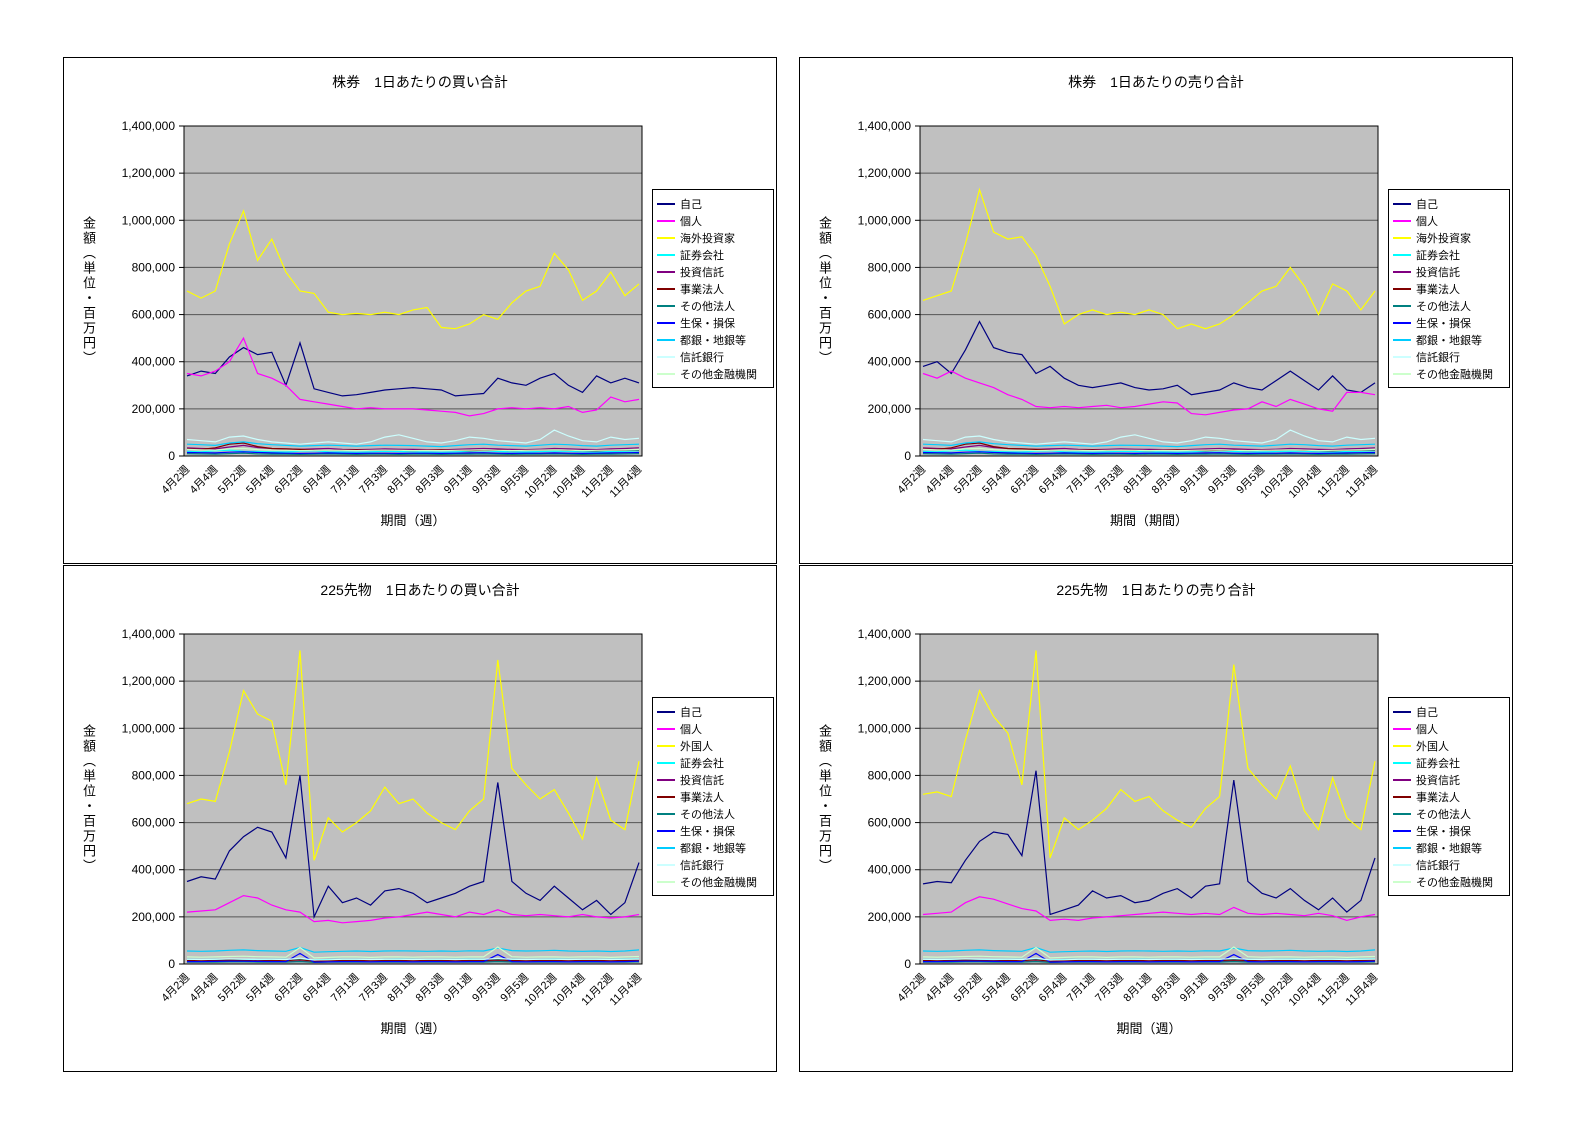 The image size is (1587, 1123). Describe the element at coordinates (154, 823) in the screenshot. I see `y-tick-label: 600,000` at that location.